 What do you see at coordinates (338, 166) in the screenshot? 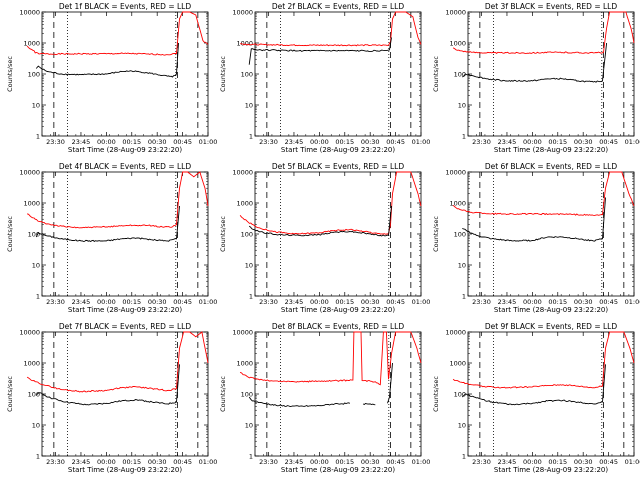
I see `chart-title: Det 5f BLACK = Events, RED = LLD` at bounding box center [338, 166].